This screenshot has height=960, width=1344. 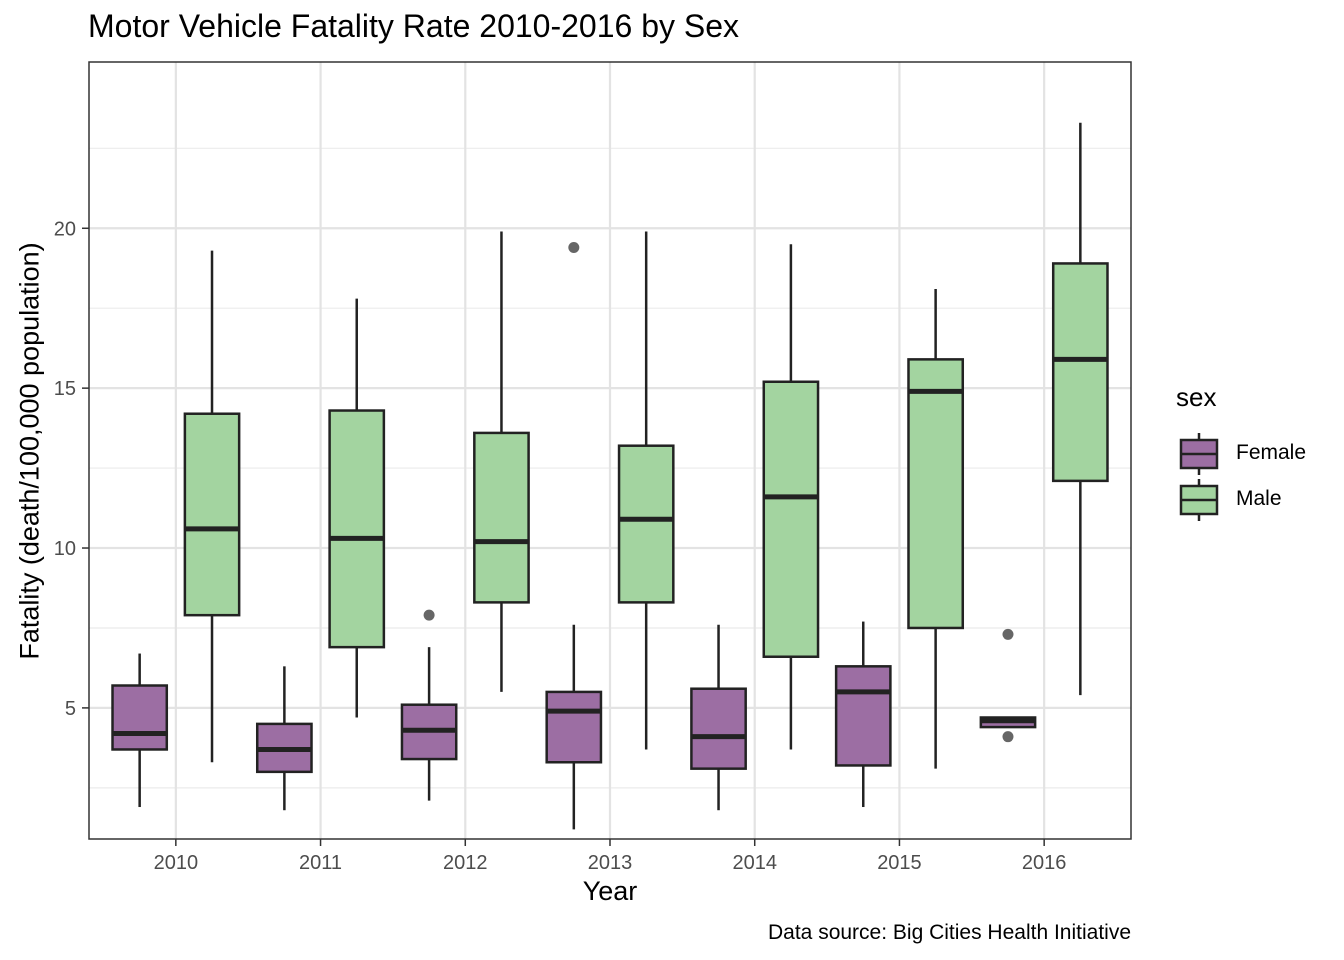 I want to click on x-tick-label: 2010, so click(x=176, y=863).